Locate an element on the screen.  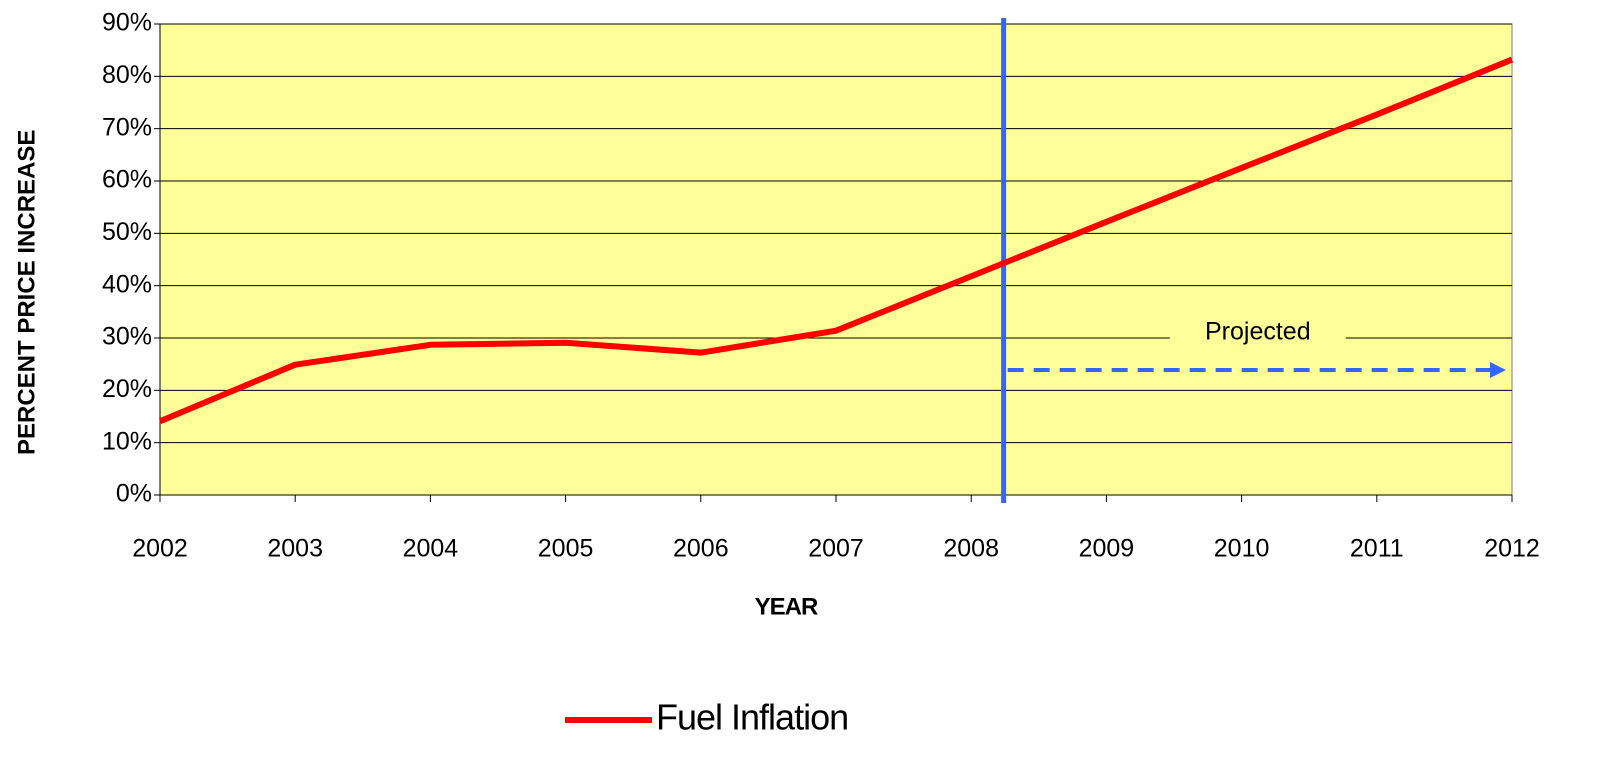
y-axis-label: PERCENT PRICE INCREASE is located at coordinates (26, 292).